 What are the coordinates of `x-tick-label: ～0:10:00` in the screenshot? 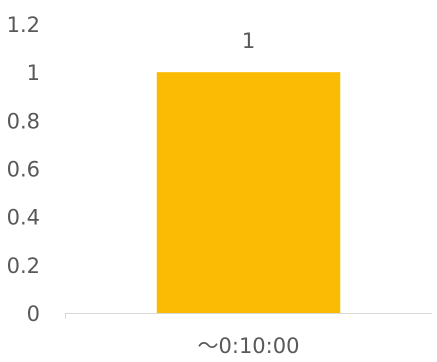 It's located at (249, 346).